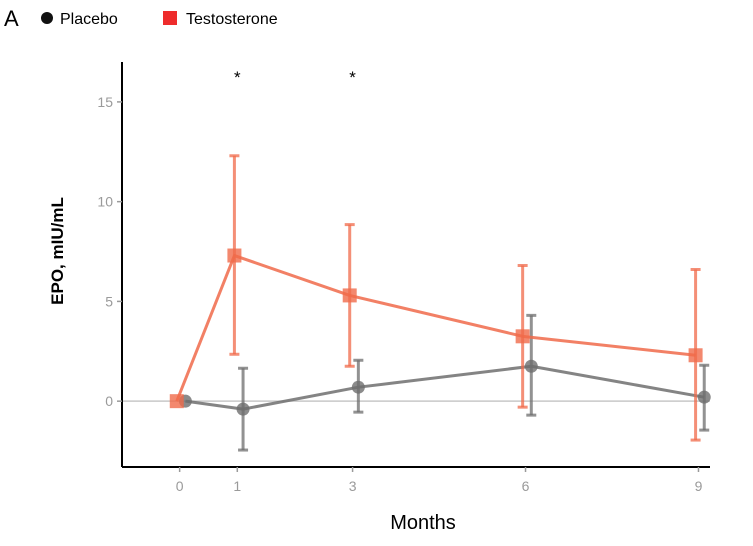 The image size is (753, 546). Describe the element at coordinates (109, 301) in the screenshot. I see `y-tick-label: 5` at that location.